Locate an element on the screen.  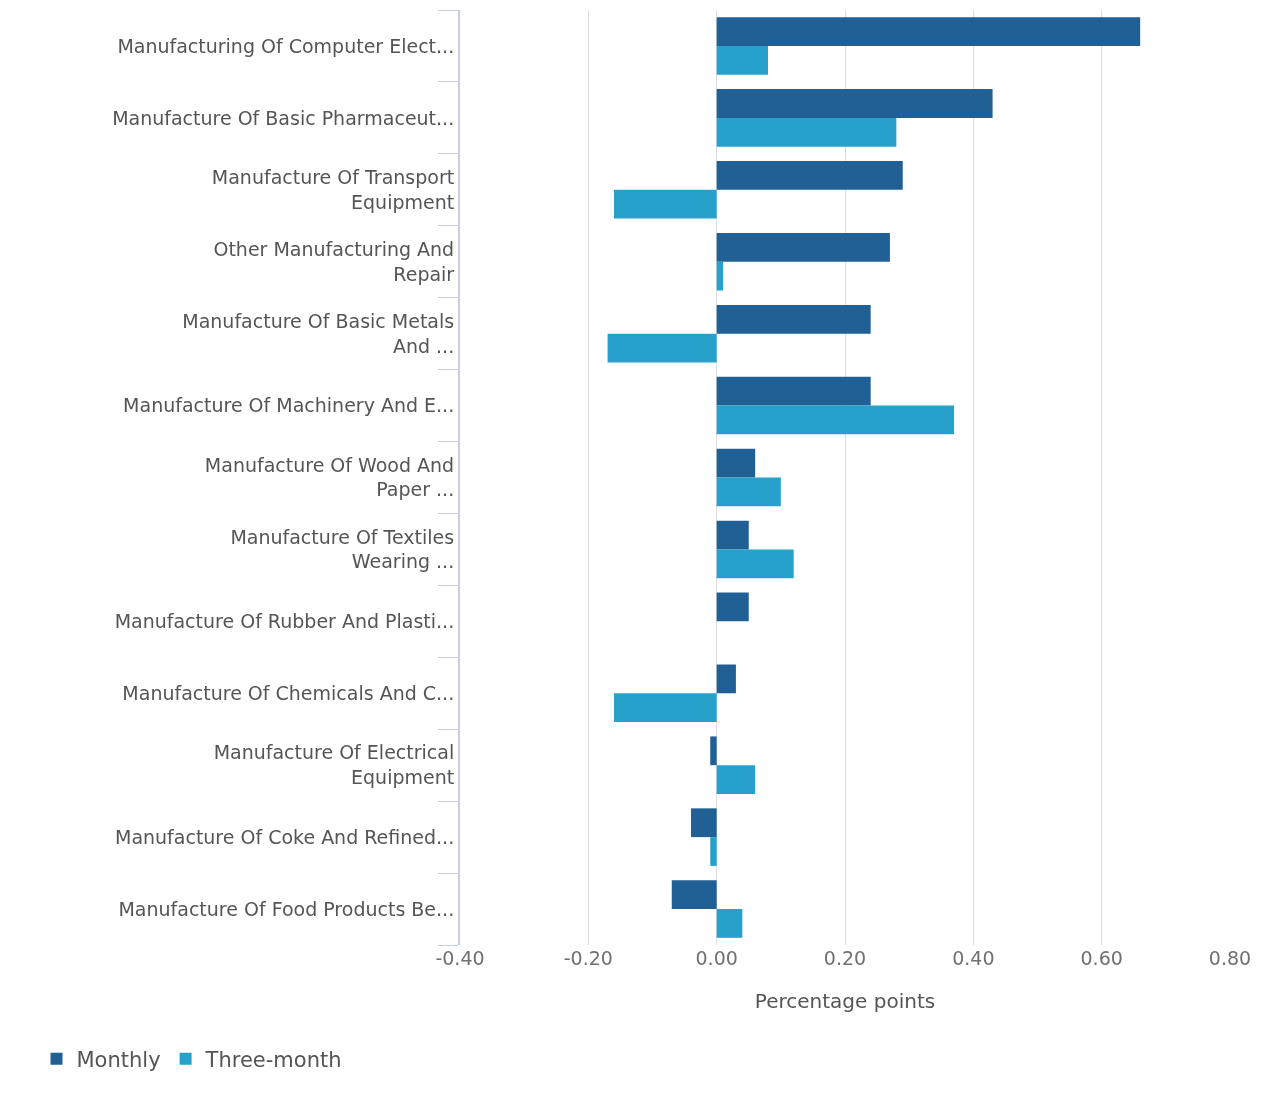
legend-label: Three-month is located at coordinates (273, 1059).